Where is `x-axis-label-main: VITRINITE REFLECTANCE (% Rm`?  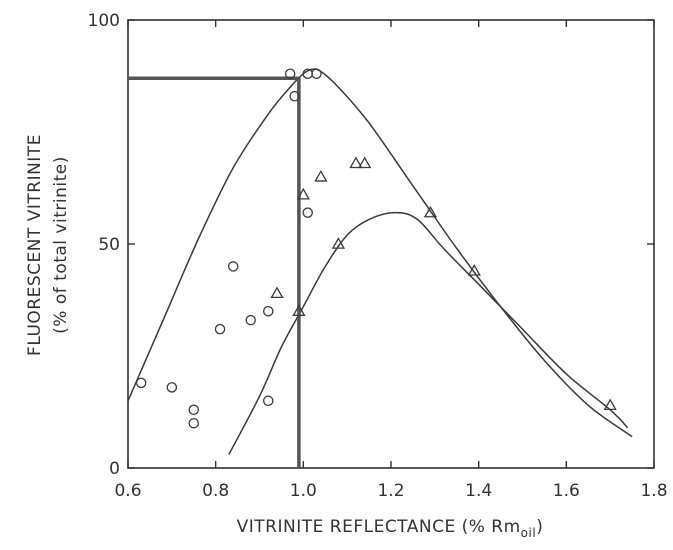 x-axis-label-main: VITRINITE REFLECTANCE (% Rm is located at coordinates (379, 527).